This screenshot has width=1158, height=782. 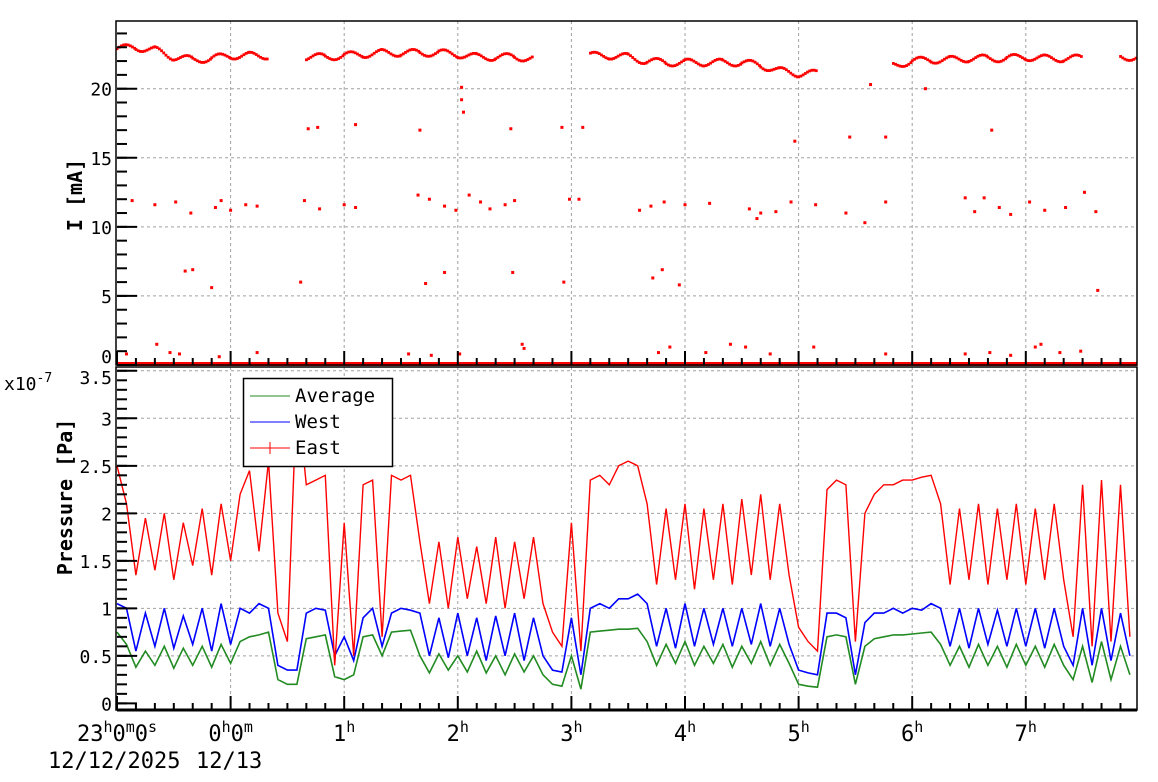 What do you see at coordinates (106, 357) in the screenshot?
I see `y-tick-label: 0` at bounding box center [106, 357].